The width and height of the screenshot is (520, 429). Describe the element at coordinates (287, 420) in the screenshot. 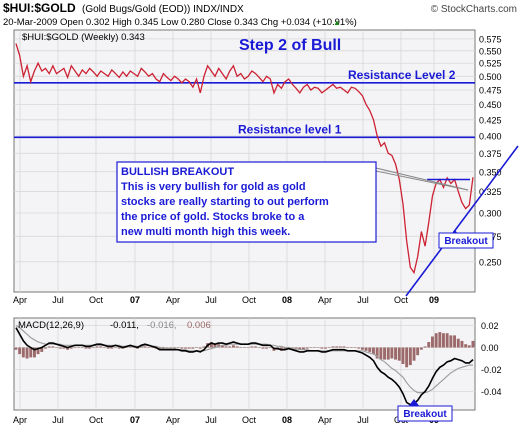

I see `macd-x-tick-label: 08` at that location.